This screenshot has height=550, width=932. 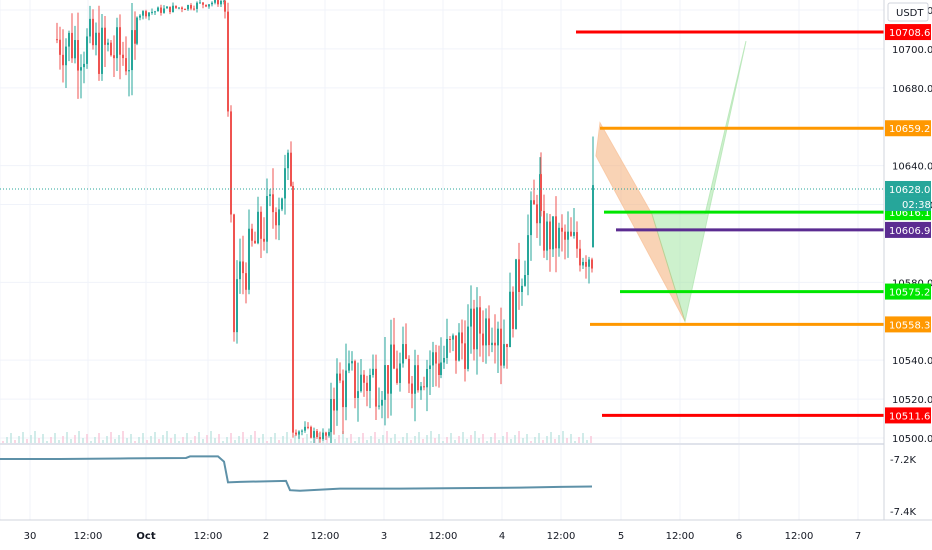 What do you see at coordinates (903, 460) in the screenshot?
I see `indicator-tick-label: -7.2K` at bounding box center [903, 460].